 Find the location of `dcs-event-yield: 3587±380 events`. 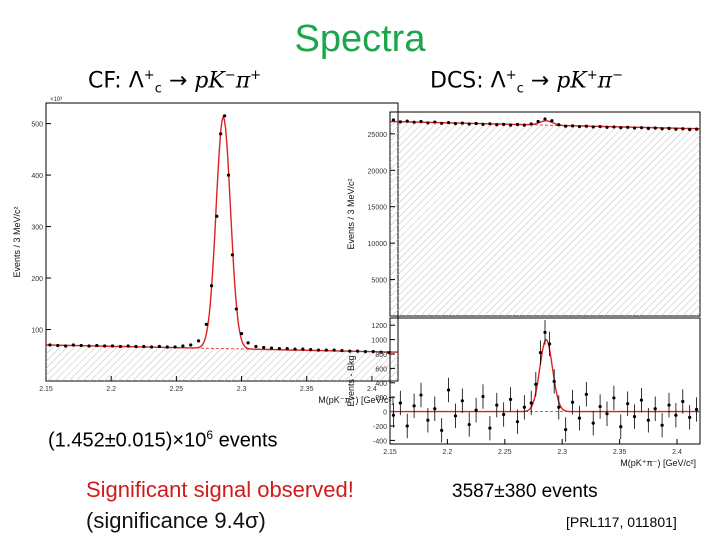

dcs-event-yield: 3587±380 events is located at coordinates (525, 491).